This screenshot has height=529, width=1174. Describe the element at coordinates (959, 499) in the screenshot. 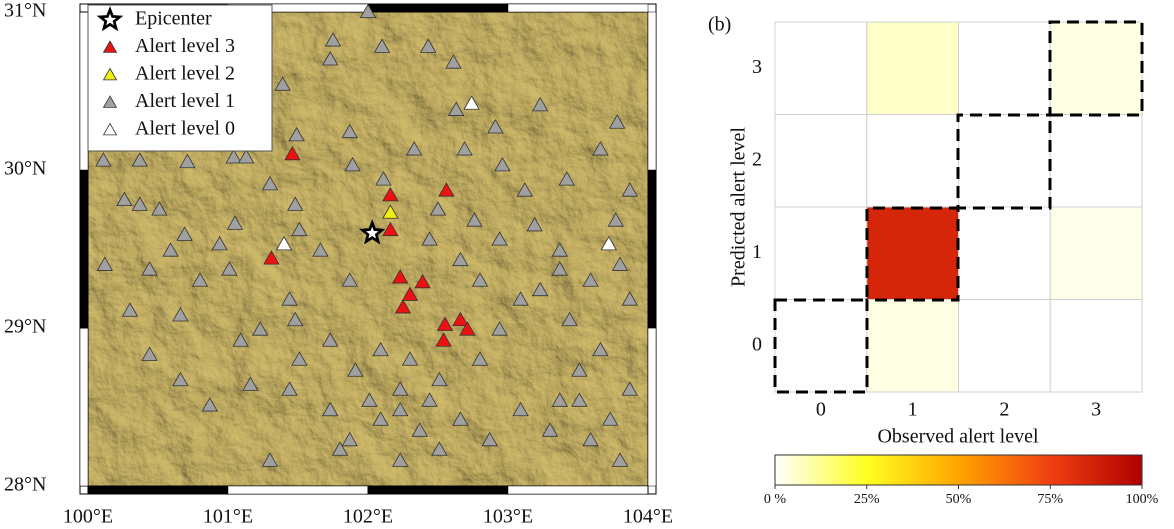

I see `colorbar-tick-label: 50%` at that location.